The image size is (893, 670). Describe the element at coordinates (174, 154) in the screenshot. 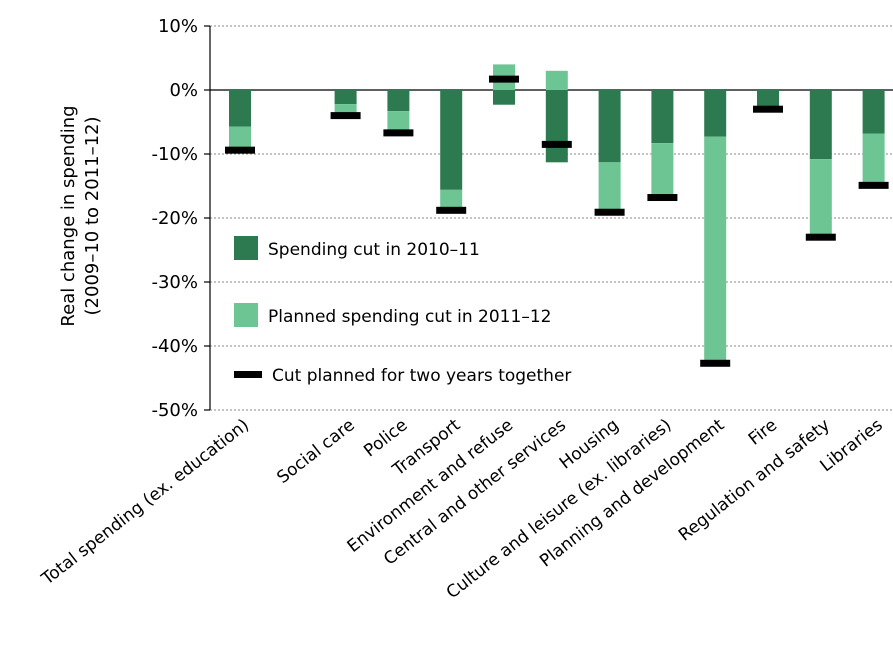

I see `y-tick-label: -10%` at that location.